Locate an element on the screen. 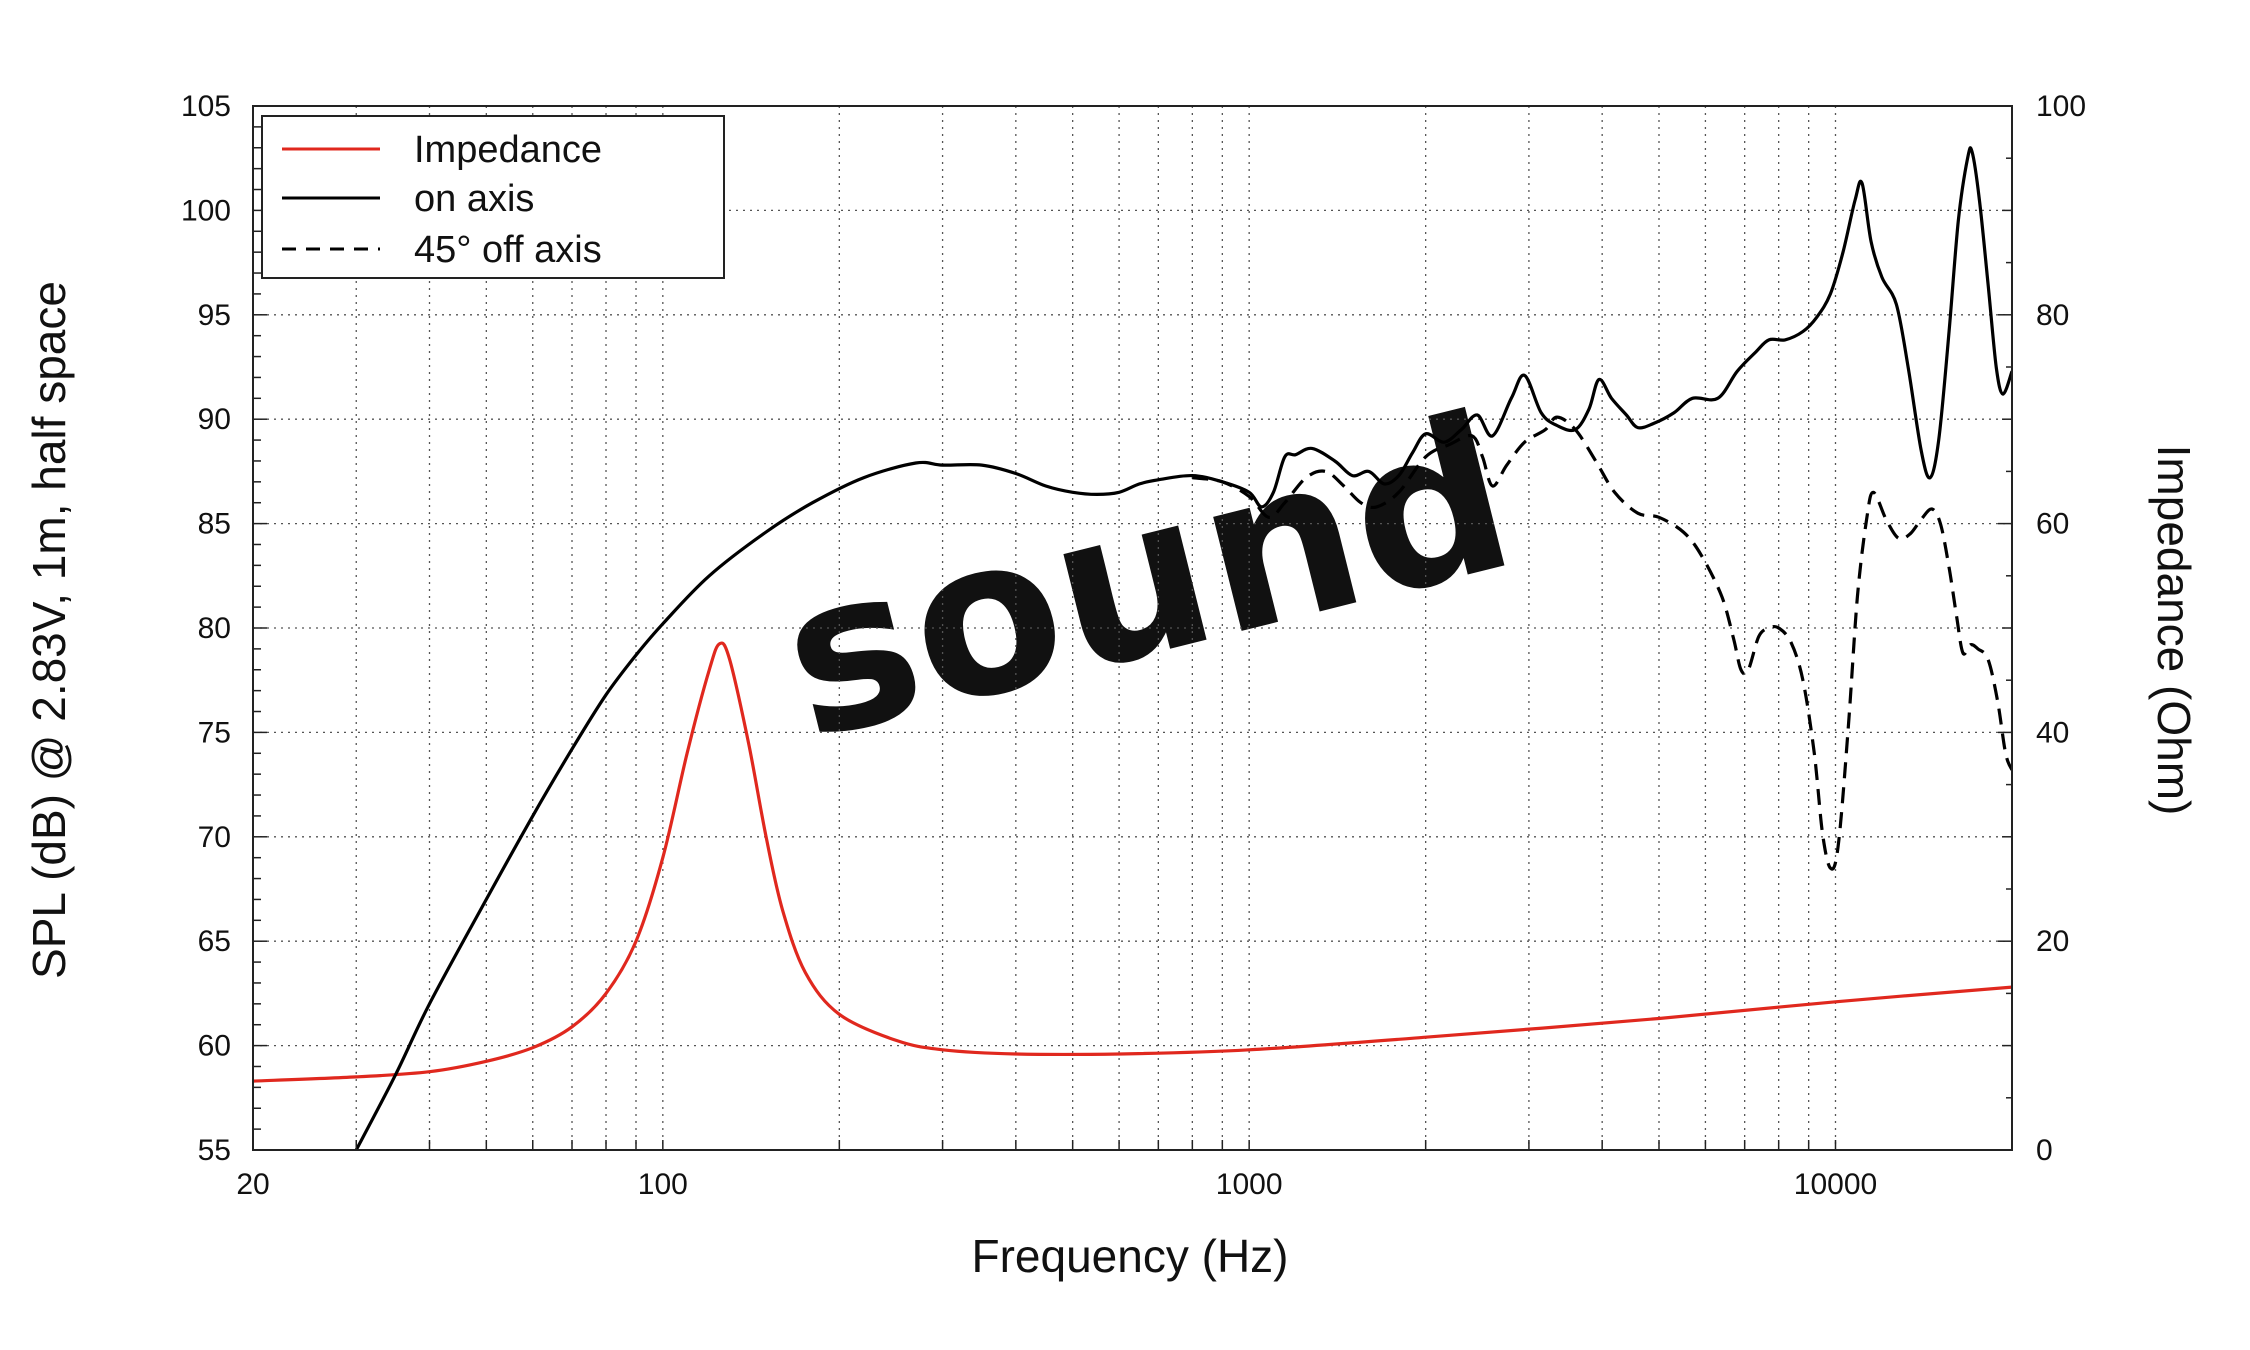  y-tick-label: 100 is located at coordinates (206, 210).